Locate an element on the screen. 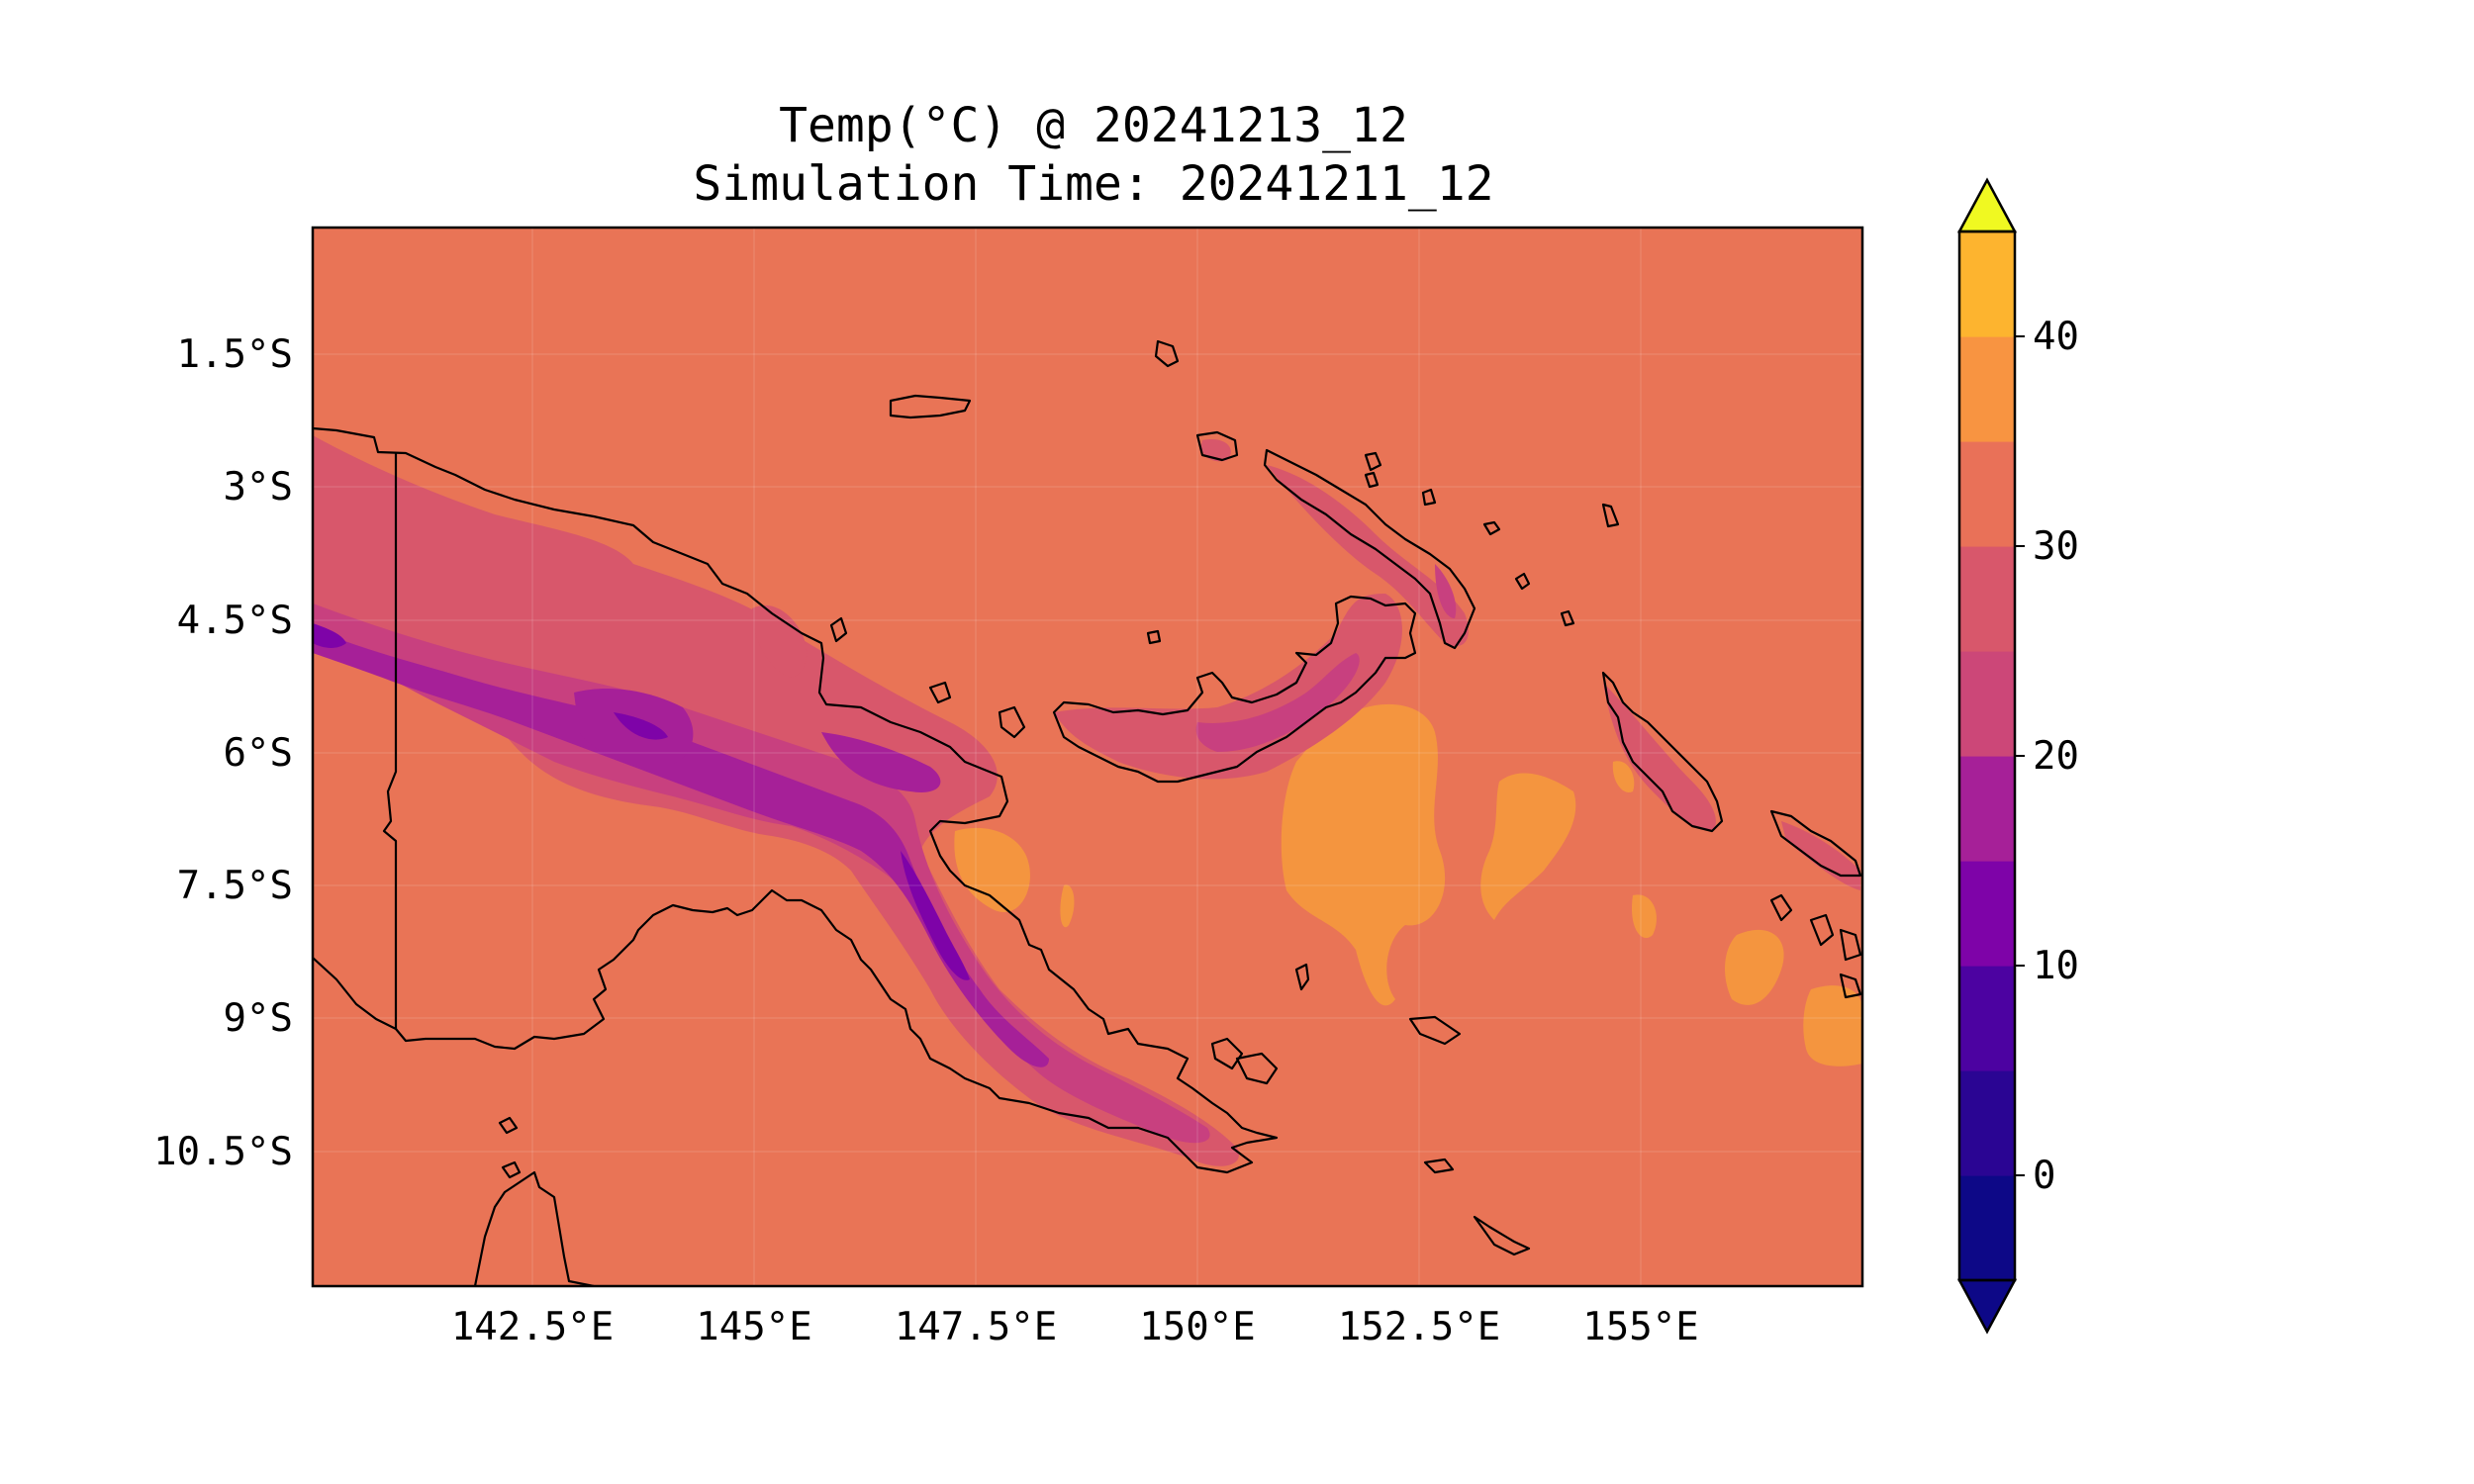 This screenshot has width=2474, height=1484. lon-tick-label: 152.5°E is located at coordinates (1419, 1327).